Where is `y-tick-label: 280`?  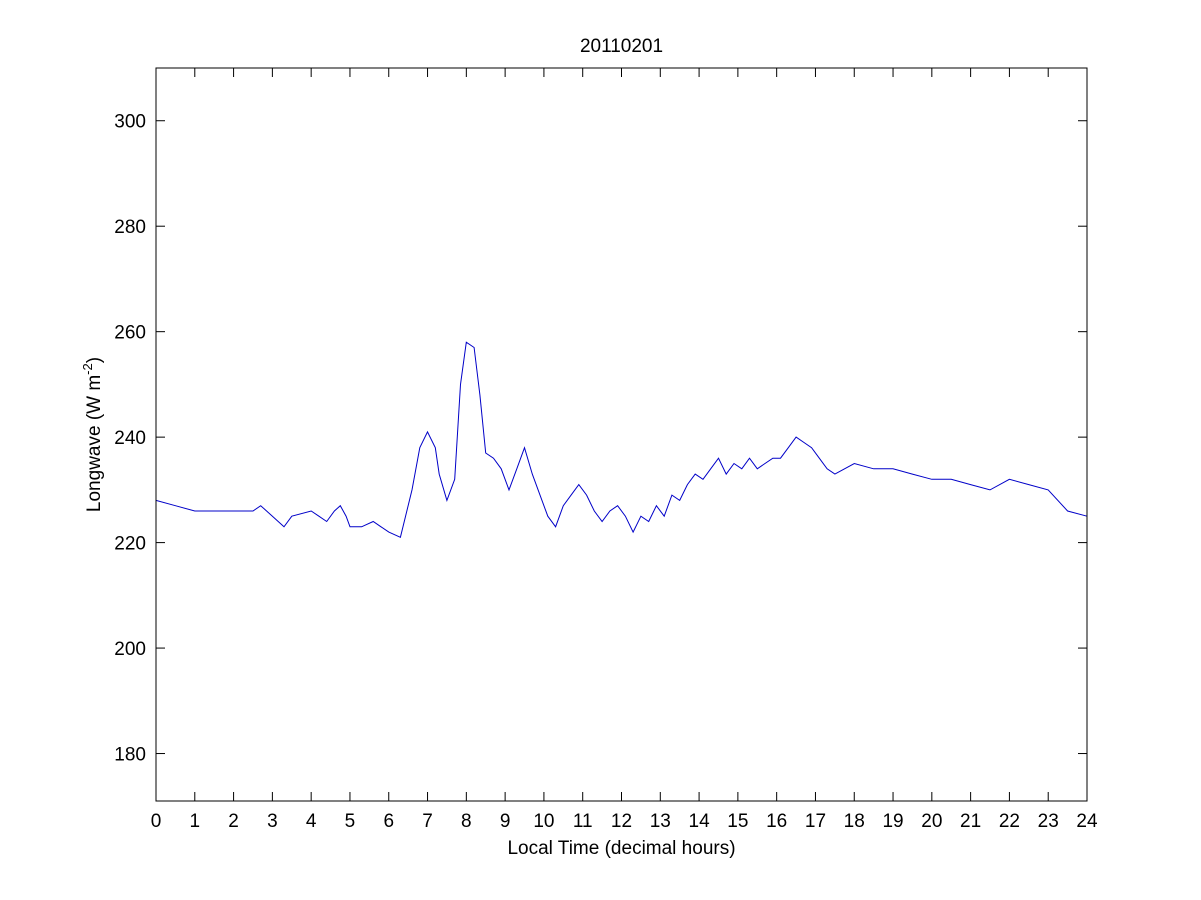 y-tick-label: 280 is located at coordinates (130, 227).